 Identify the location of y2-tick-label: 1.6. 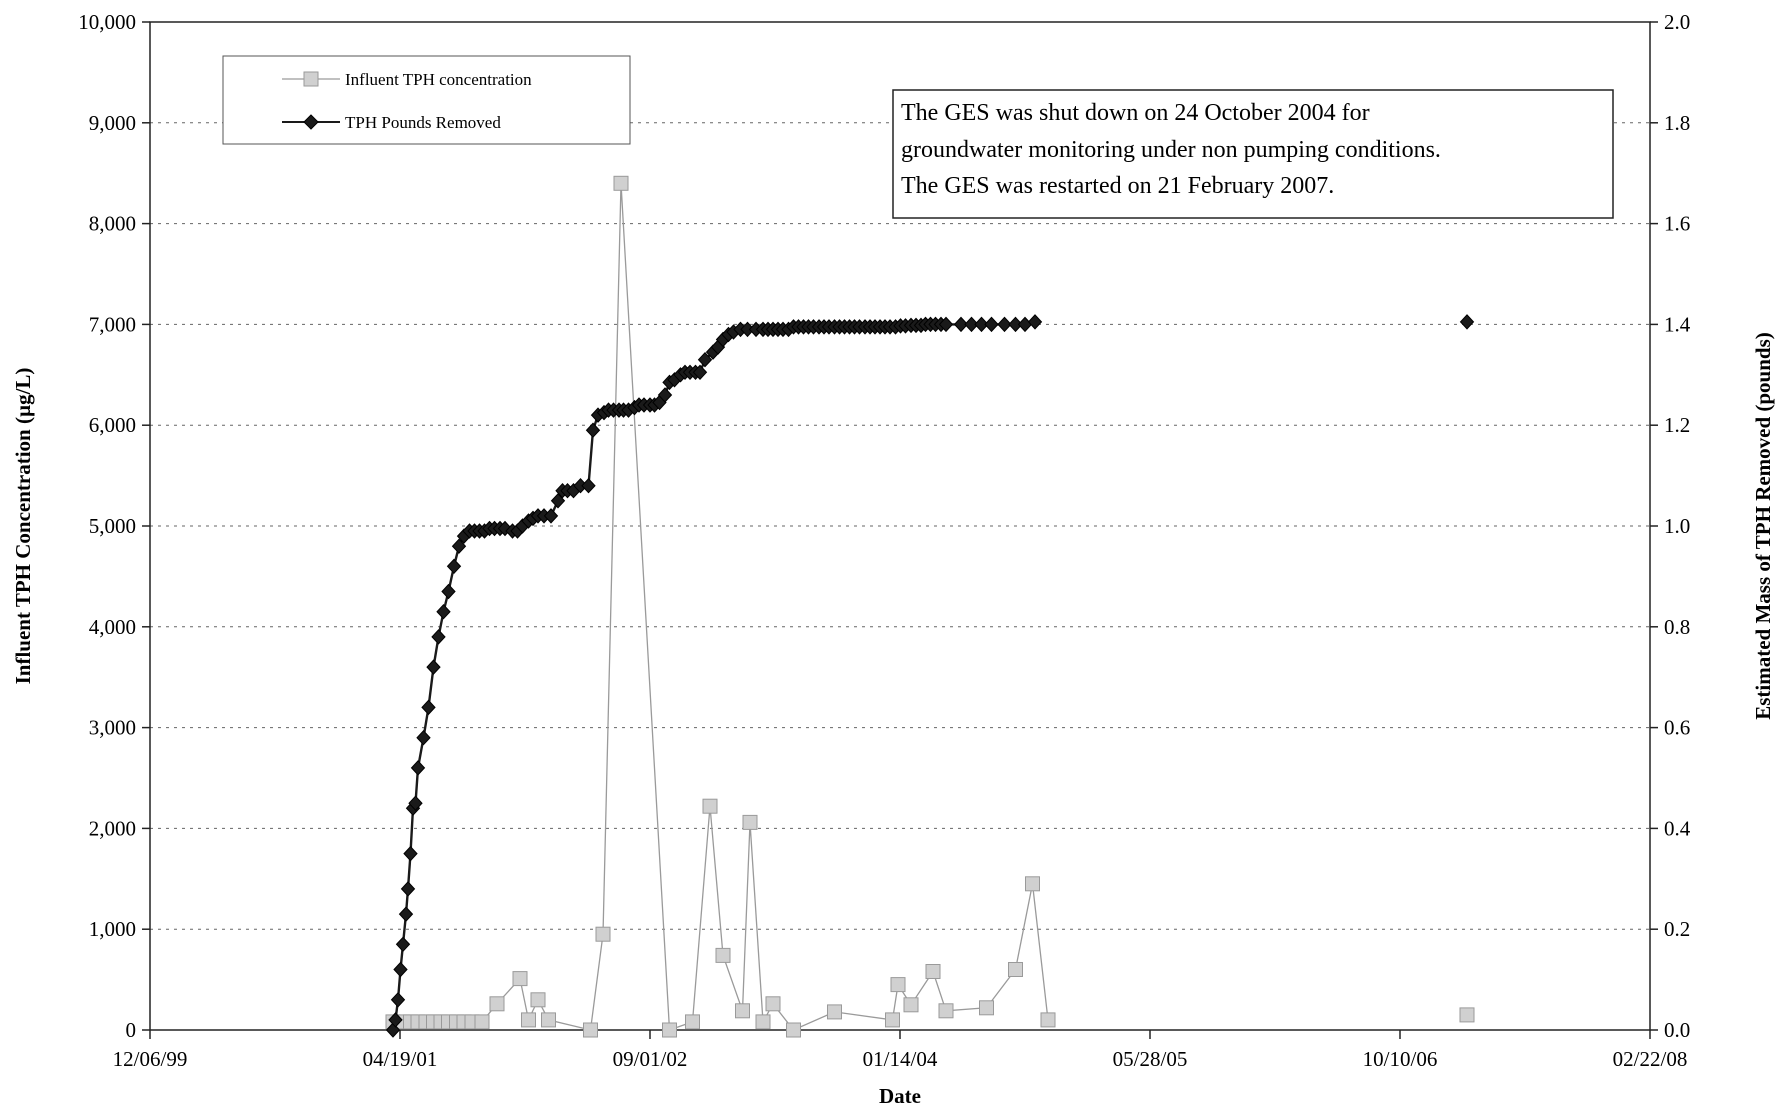
(1677, 224).